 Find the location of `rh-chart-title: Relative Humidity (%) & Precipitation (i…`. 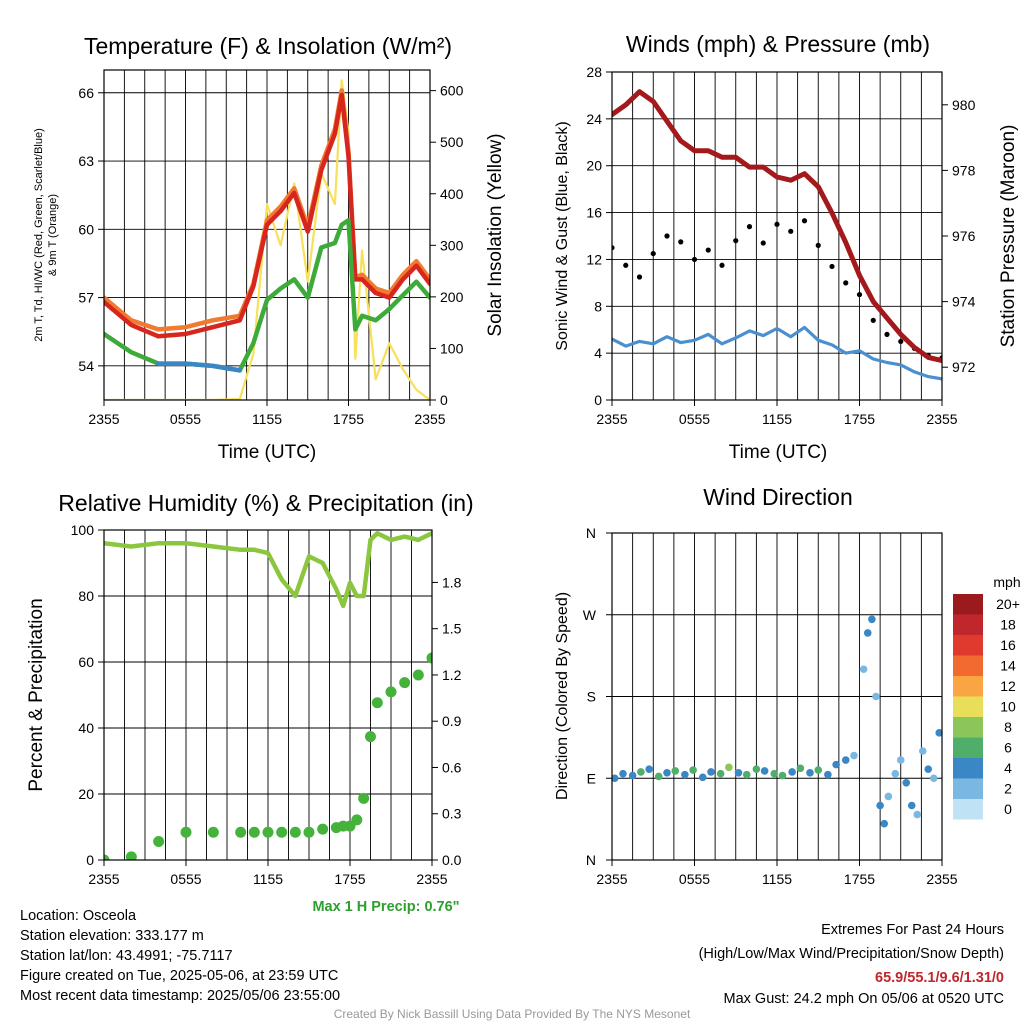

rh-chart-title: Relative Humidity (%) & Precipitation (i… is located at coordinates (265, 503).